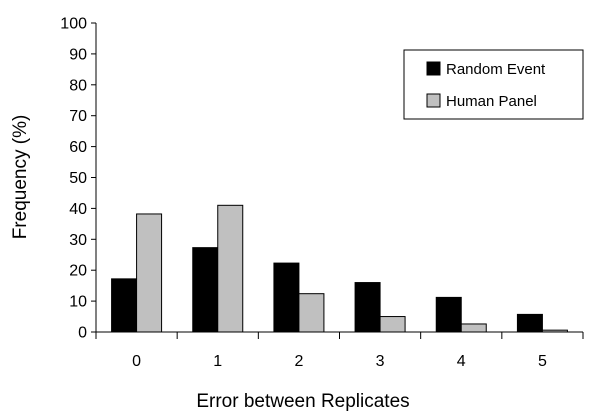 The height and width of the screenshot is (414, 592). What do you see at coordinates (298, 361) in the screenshot?
I see `x-tick-label-2: 2` at bounding box center [298, 361].